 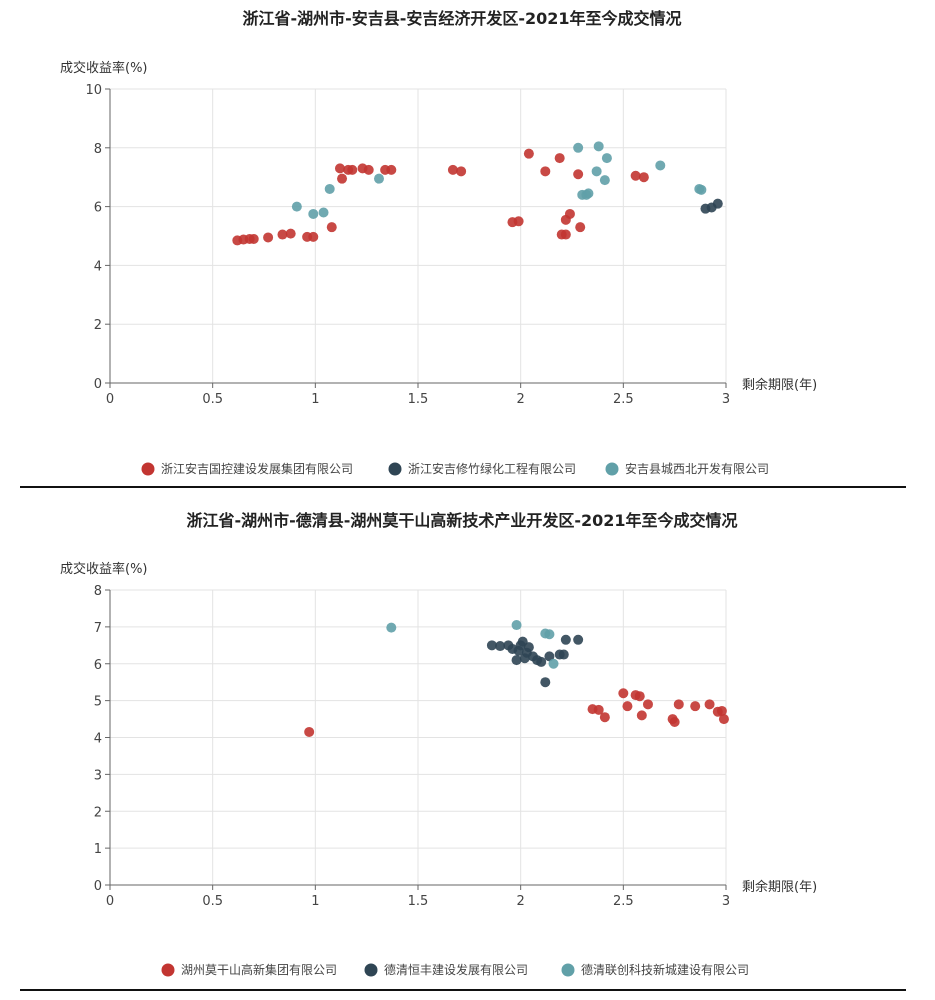 I want to click on chart-1-y-tick-label: 8, so click(x=98, y=149).